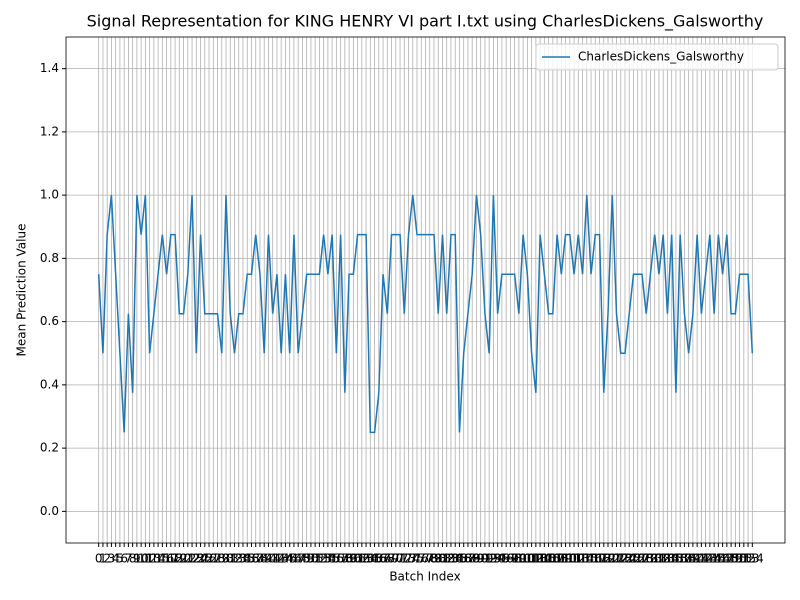 This screenshot has height=600, width=800. Describe the element at coordinates (293, 559) in the screenshot. I see `x-tick-label: 46` at that location.